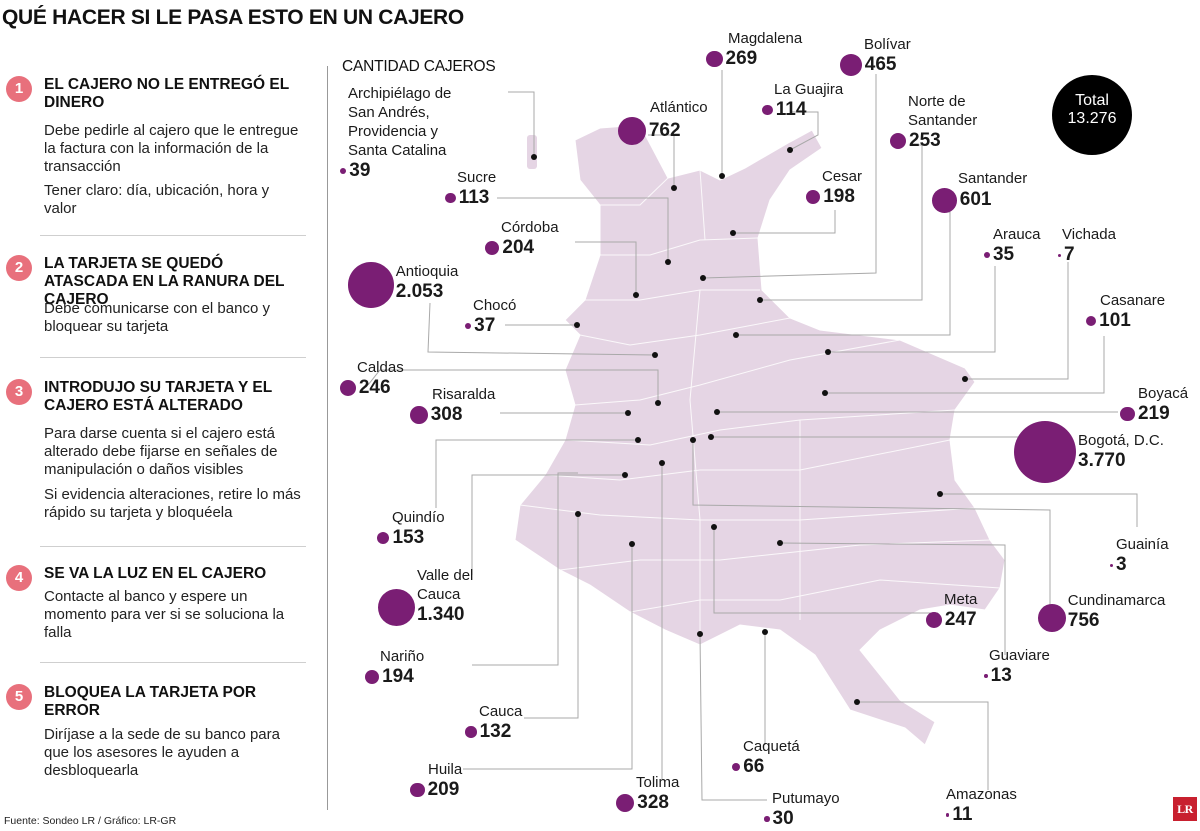 The width and height of the screenshot is (1200, 831). What do you see at coordinates (477, 177) in the screenshot?
I see `dept-name: Sucre` at bounding box center [477, 177].